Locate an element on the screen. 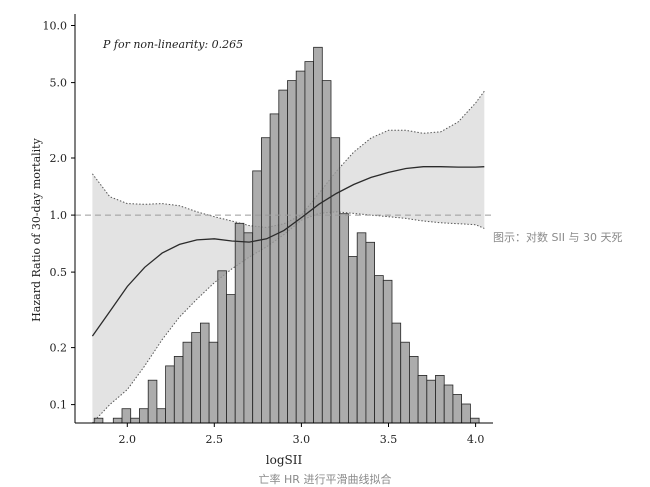  y-tick-label: 0.5 is located at coordinates (59, 272).